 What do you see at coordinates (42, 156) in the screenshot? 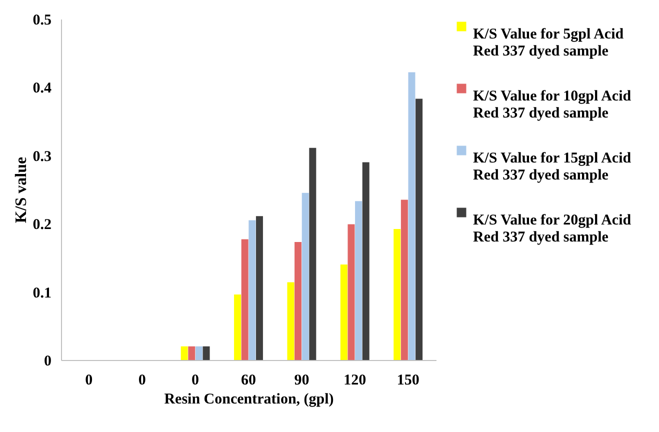
I see `y-tick-label: 0.3` at bounding box center [42, 156].